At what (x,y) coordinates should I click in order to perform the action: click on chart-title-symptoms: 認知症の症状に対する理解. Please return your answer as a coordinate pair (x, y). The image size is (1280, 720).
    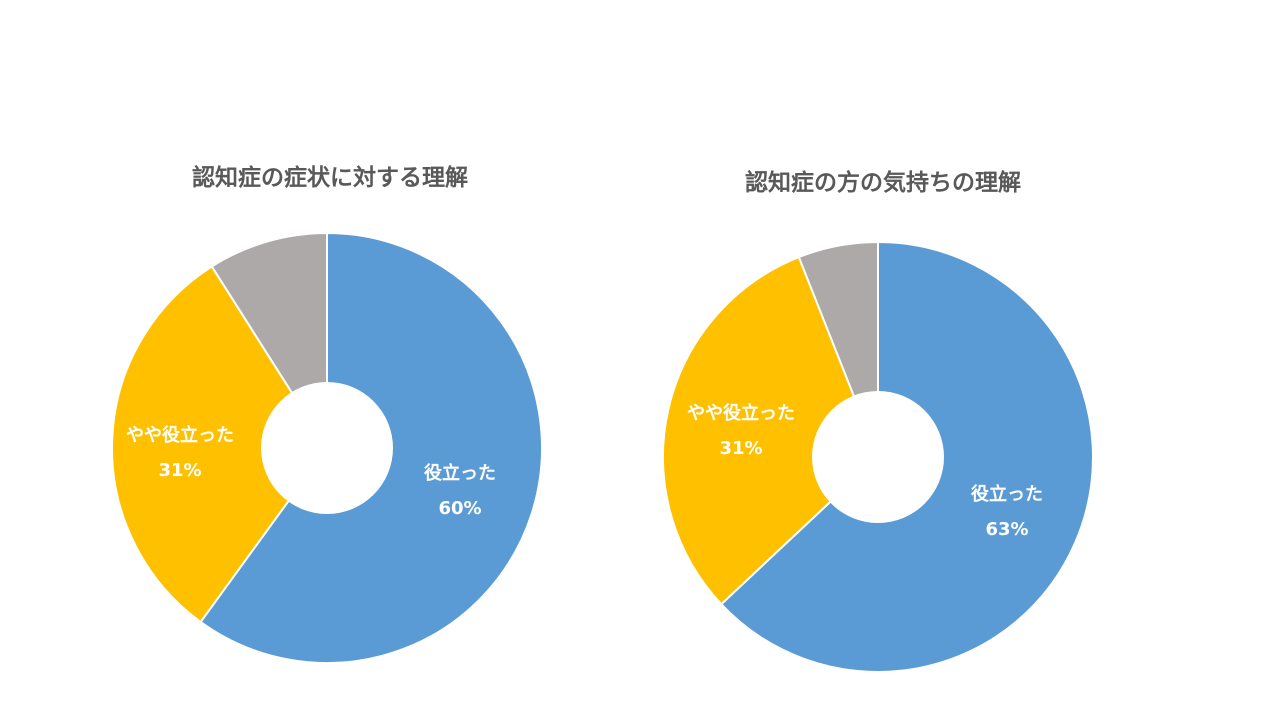
    Looking at the image, I should click on (330, 178).